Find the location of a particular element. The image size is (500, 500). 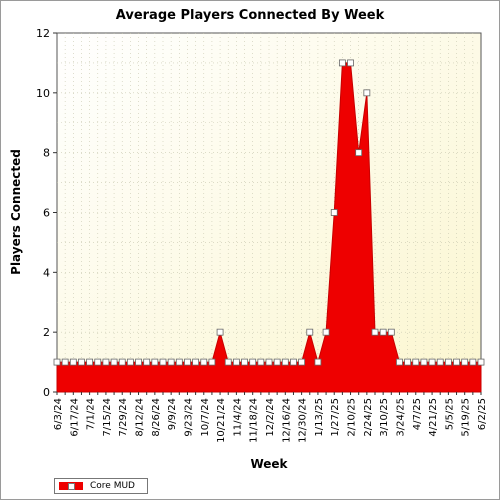

x-tick-label: 9/23/24 is located at coordinates (188, 417).